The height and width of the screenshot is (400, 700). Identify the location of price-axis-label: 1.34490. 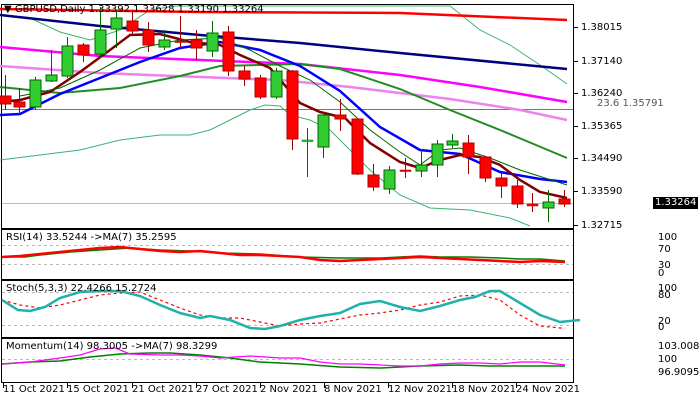
(602, 158).